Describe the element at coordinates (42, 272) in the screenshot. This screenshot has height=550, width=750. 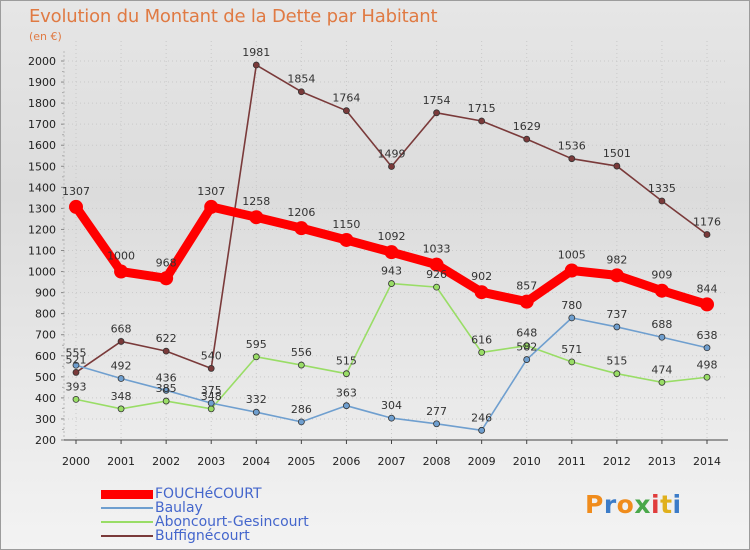
I see `y-tick-label: 1000` at that location.